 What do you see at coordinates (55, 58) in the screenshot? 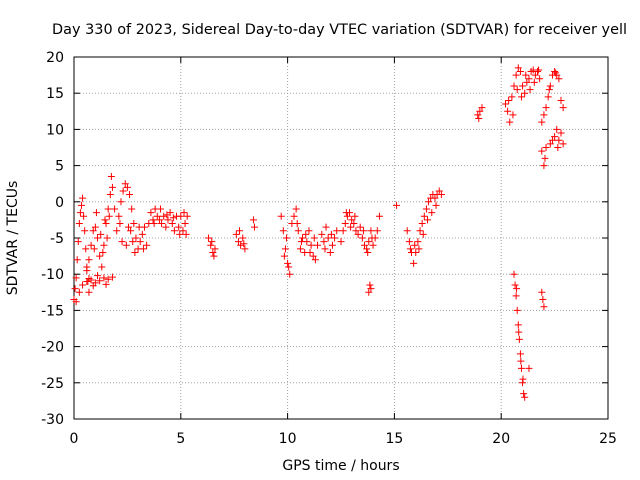
I see `y-tick-label: 20` at bounding box center [55, 58].